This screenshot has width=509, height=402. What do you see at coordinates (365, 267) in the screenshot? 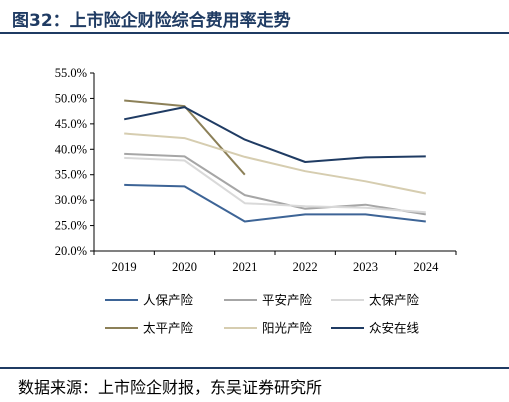
I see `x-tick-label: 2023` at bounding box center [365, 267].